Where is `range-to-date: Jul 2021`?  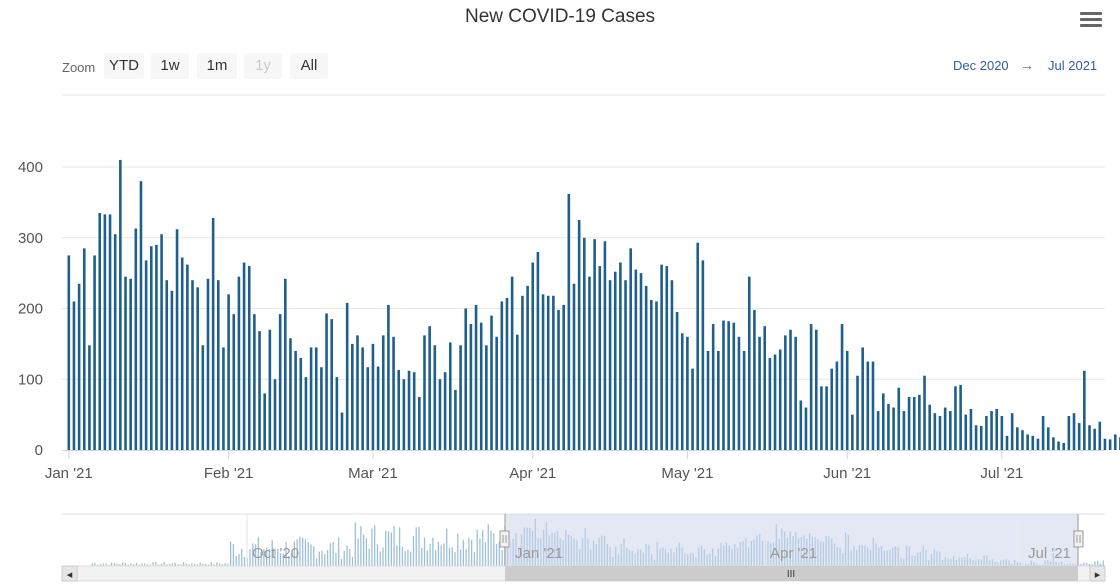
range-to-date: Jul 2021 is located at coordinates (1073, 65).